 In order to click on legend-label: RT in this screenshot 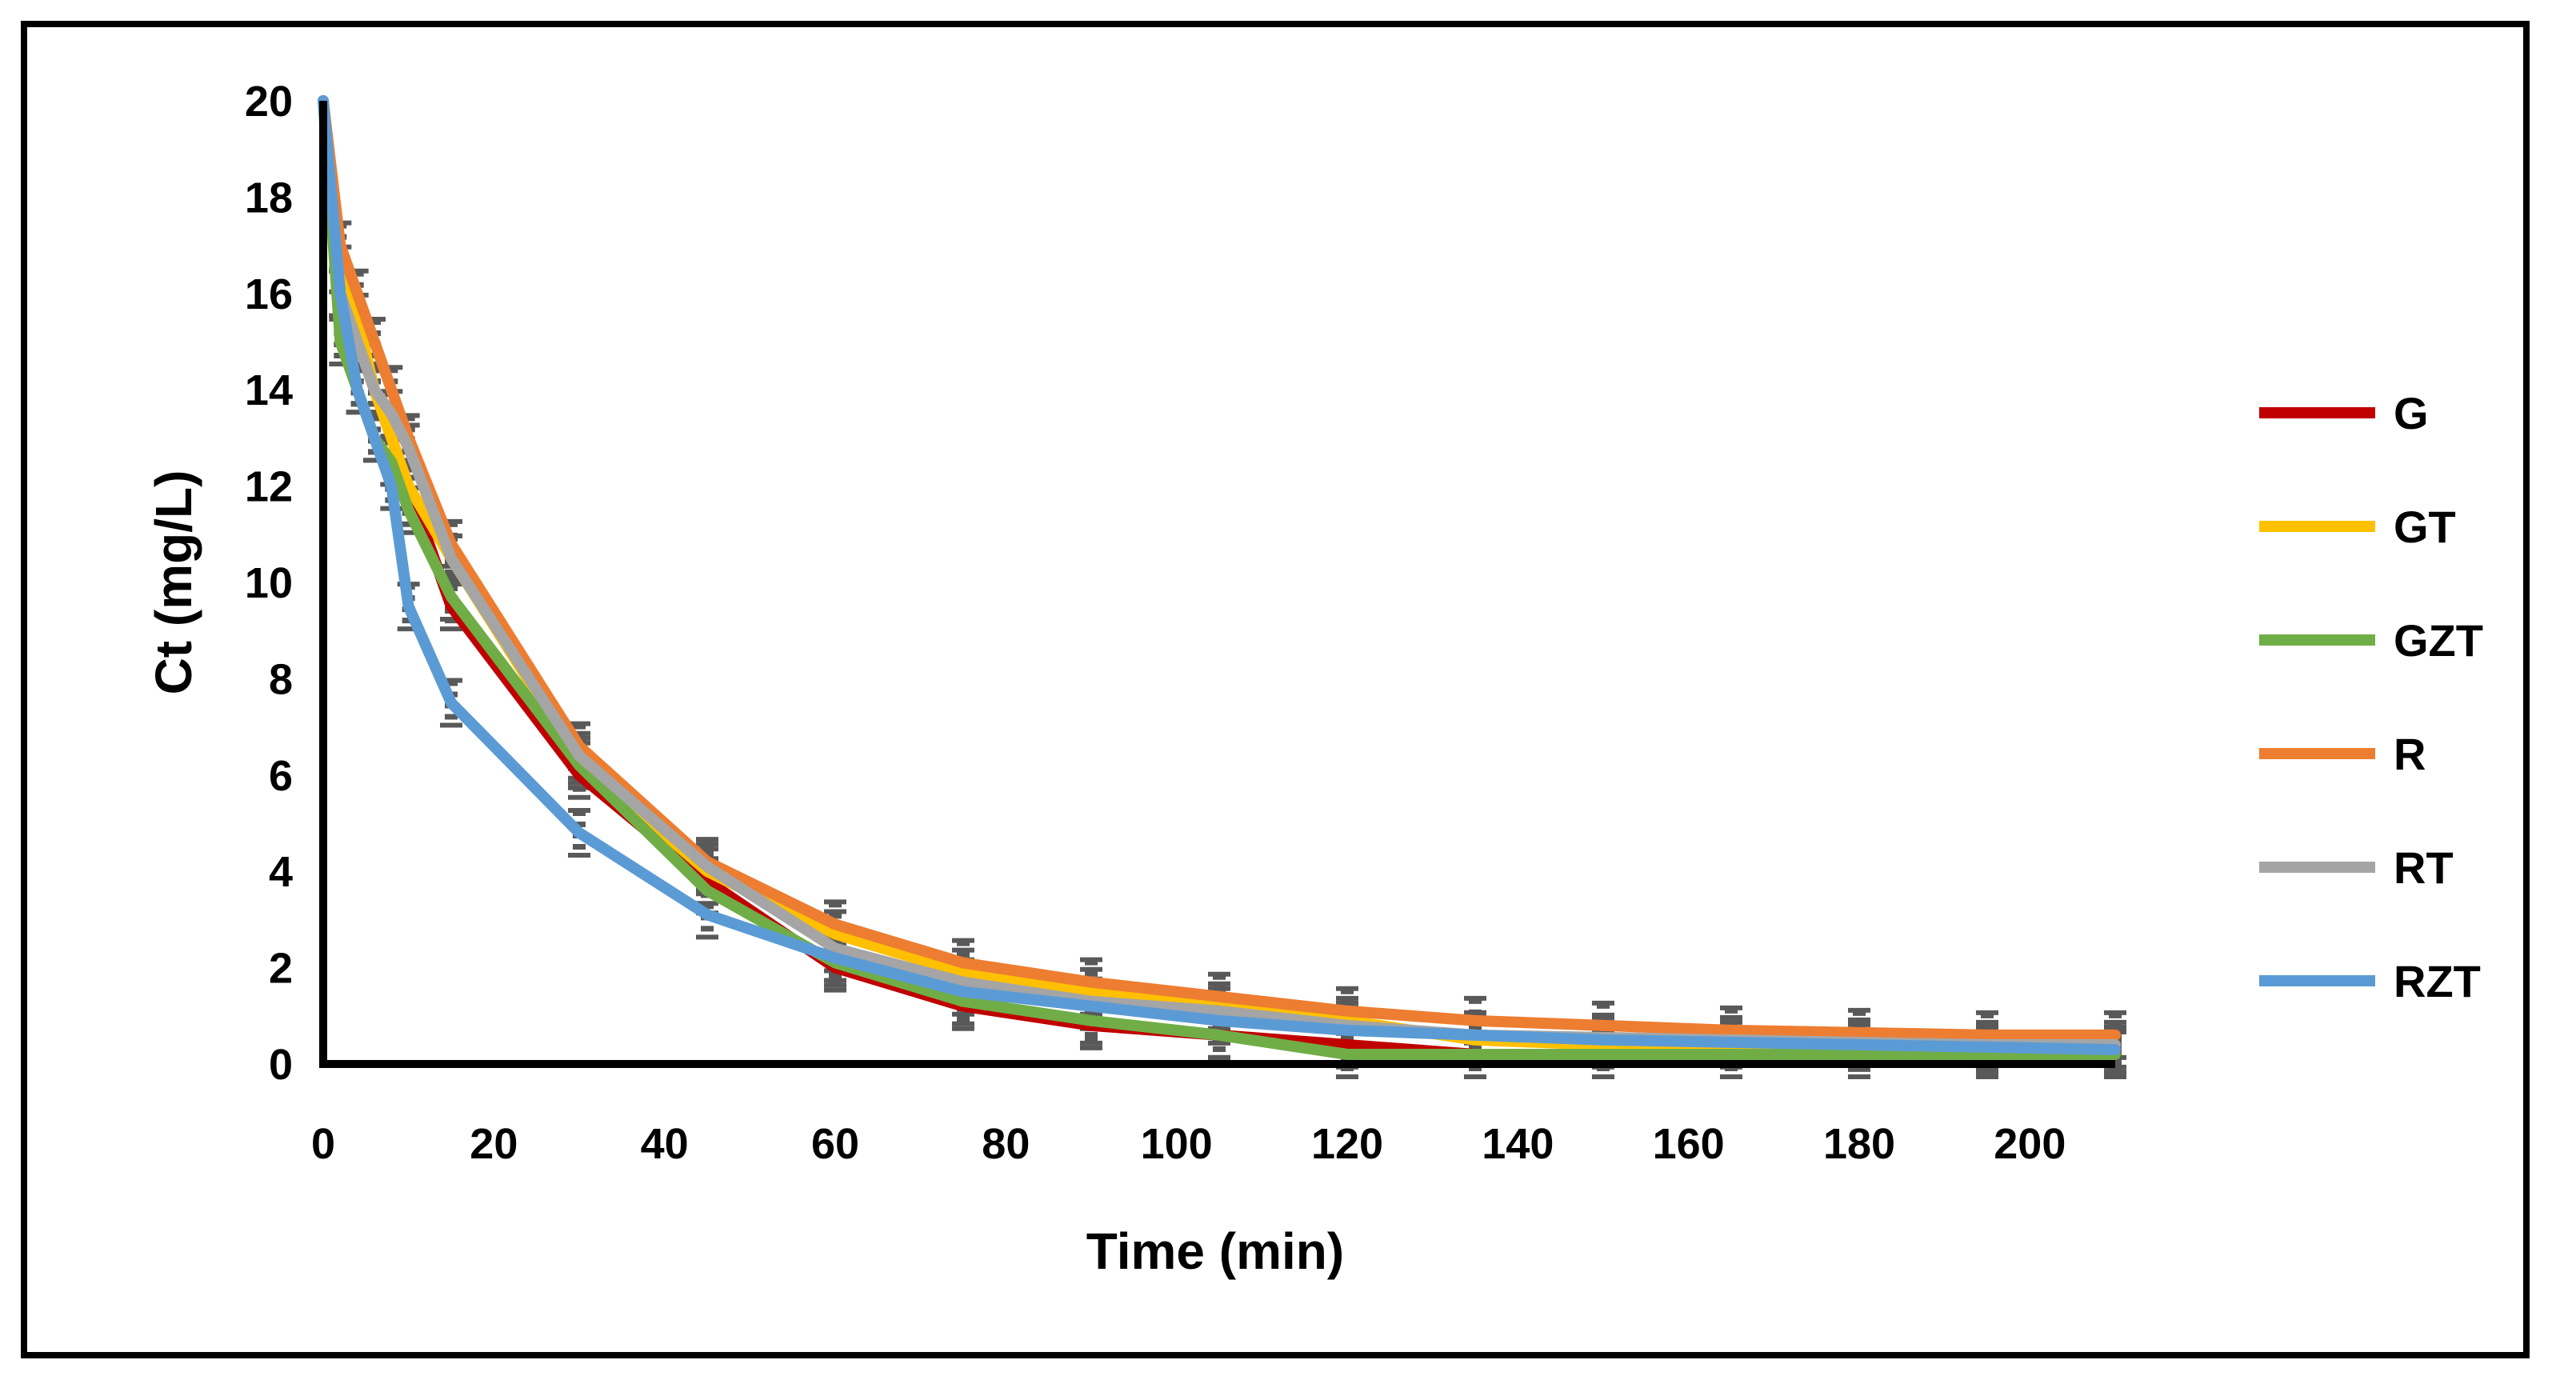, I will do `click(2424, 867)`.